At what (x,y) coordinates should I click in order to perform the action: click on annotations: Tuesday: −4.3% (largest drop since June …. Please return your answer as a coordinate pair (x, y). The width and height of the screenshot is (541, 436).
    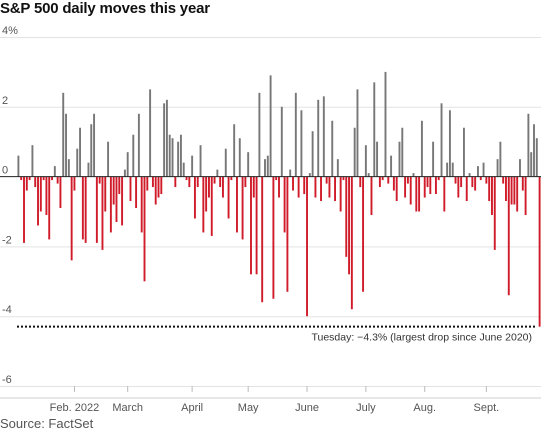
    Looking at the image, I should click on (277, 334).